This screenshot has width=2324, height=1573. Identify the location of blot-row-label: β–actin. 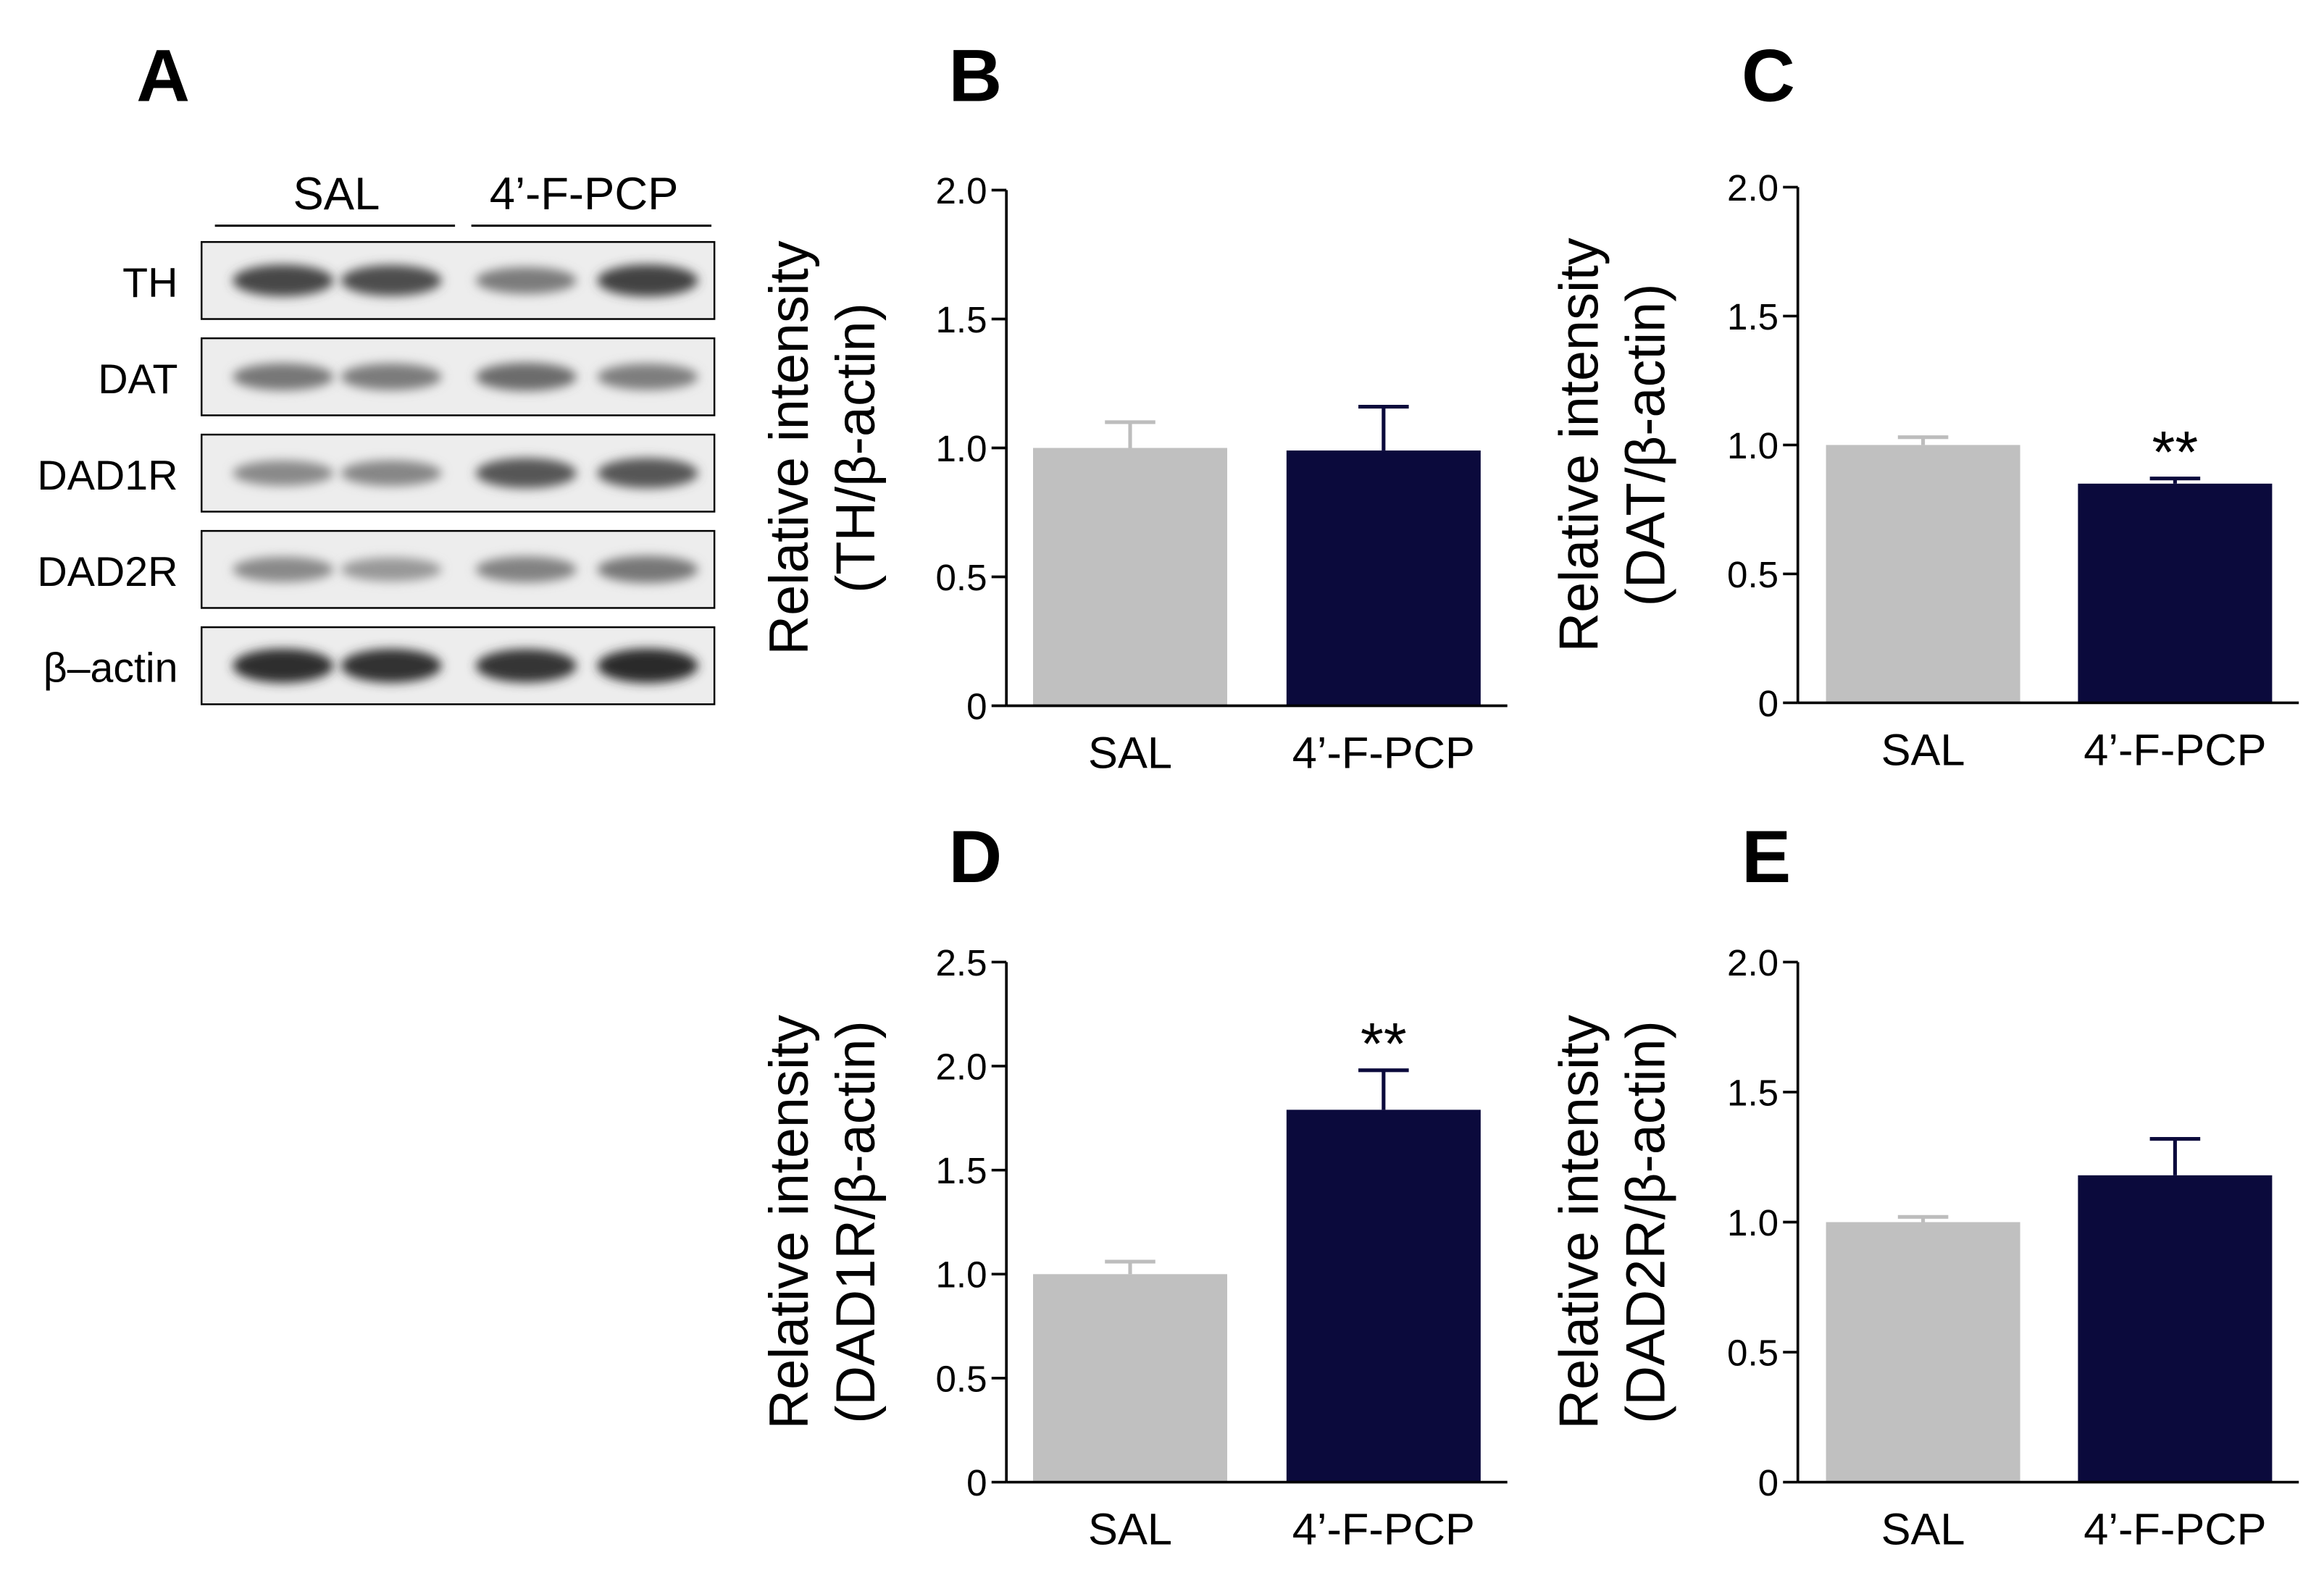
(110, 668).